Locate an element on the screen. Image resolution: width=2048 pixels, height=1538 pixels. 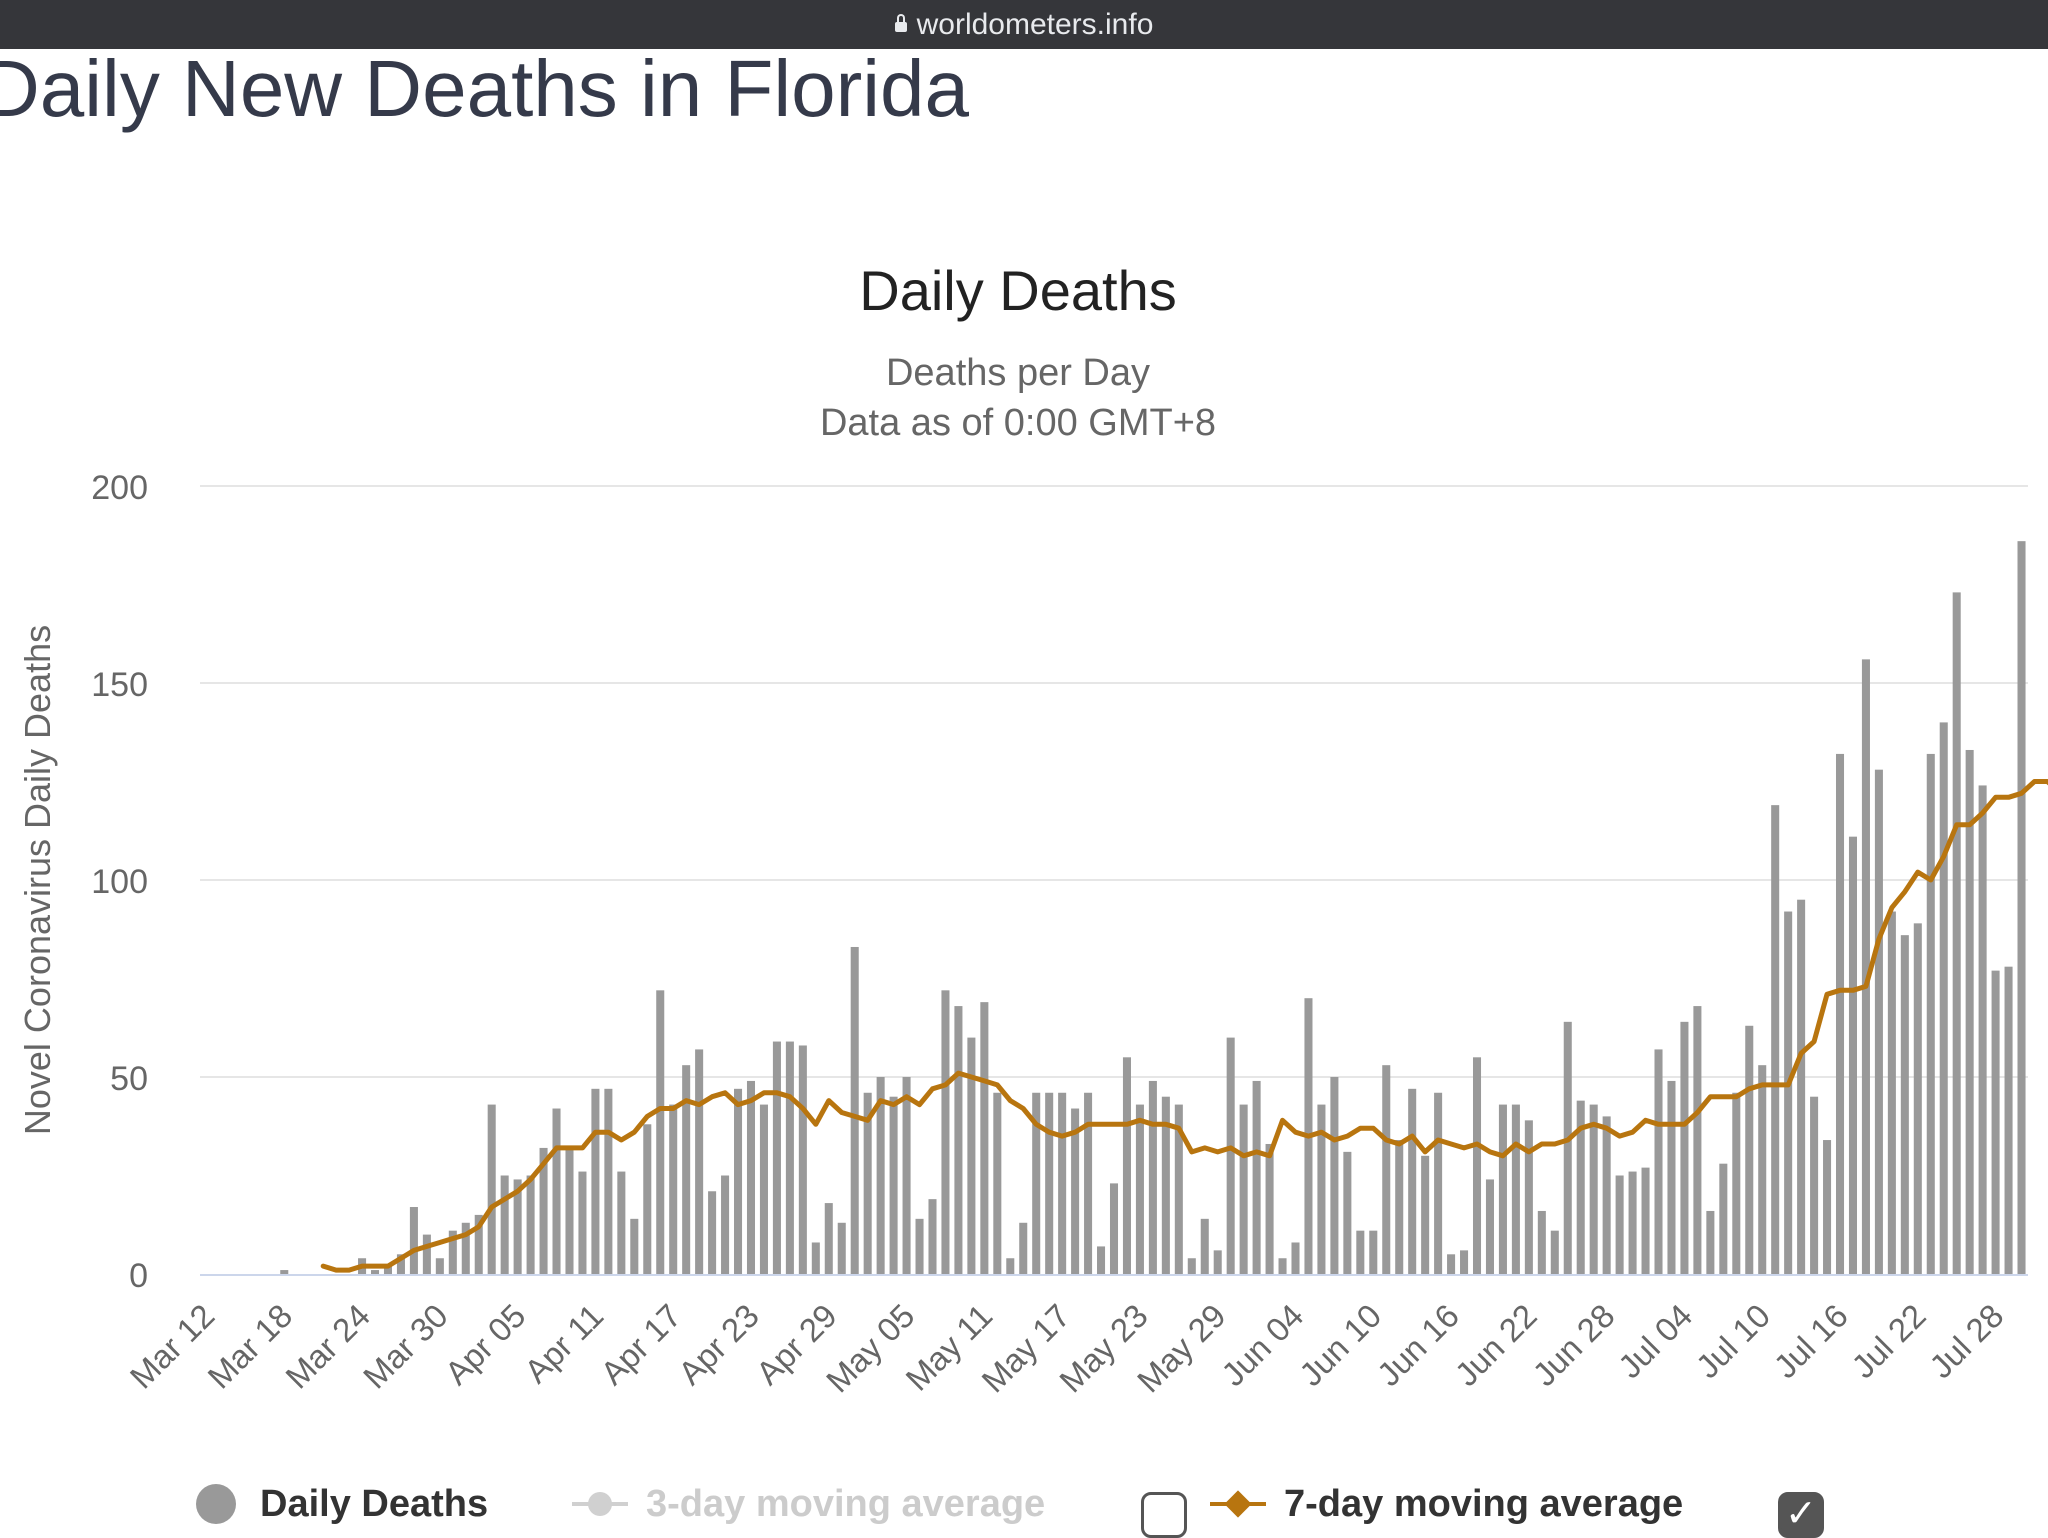
legend-daily-deaths: Daily Deaths is located at coordinates (342, 1504).